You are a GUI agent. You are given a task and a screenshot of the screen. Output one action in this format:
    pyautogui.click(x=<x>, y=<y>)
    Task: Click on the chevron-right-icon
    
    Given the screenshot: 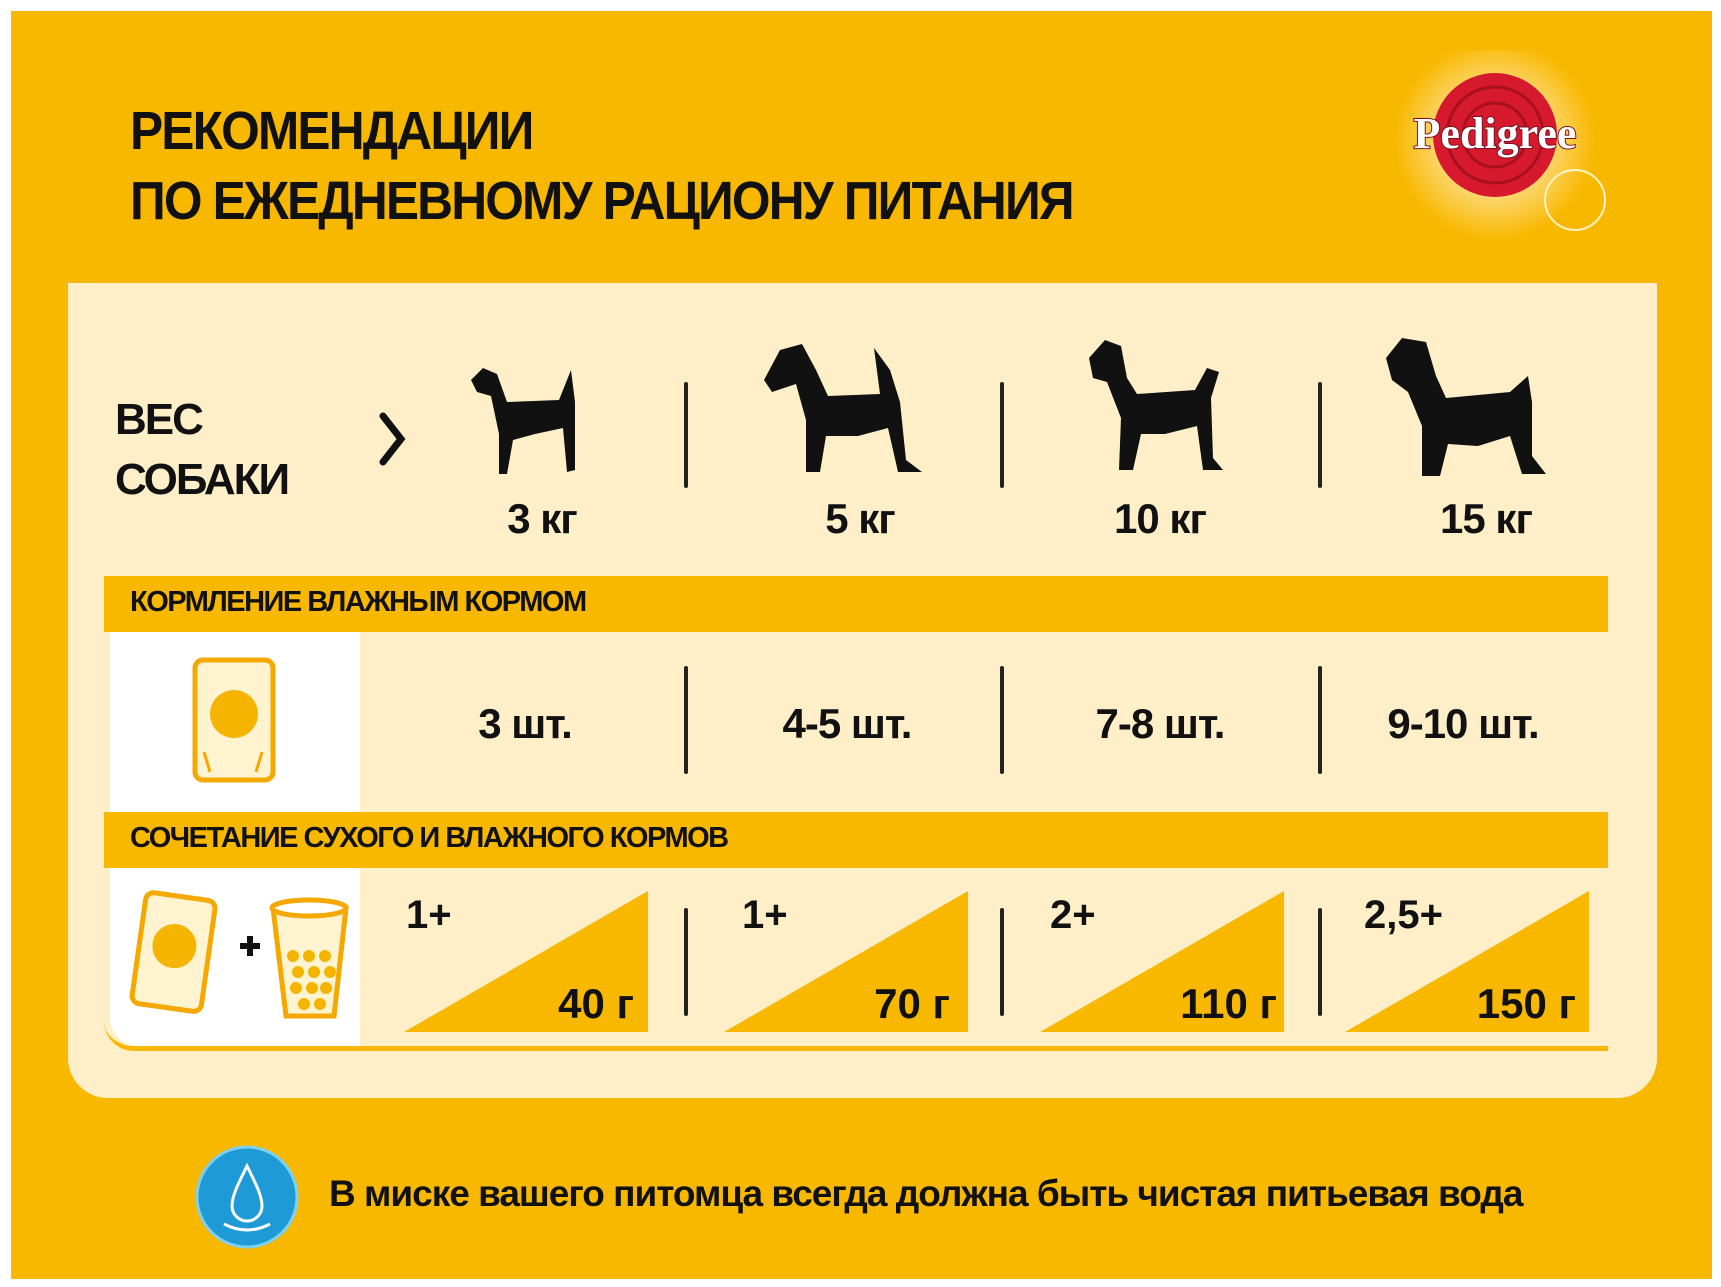 What is the action you would take?
    pyautogui.click(x=392, y=441)
    